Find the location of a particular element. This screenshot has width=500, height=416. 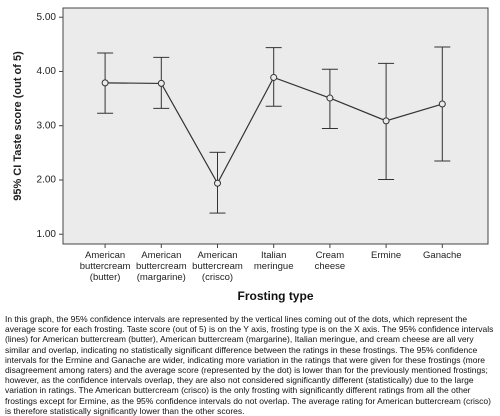

y-tick-label: 3.00 is located at coordinates (47, 125).